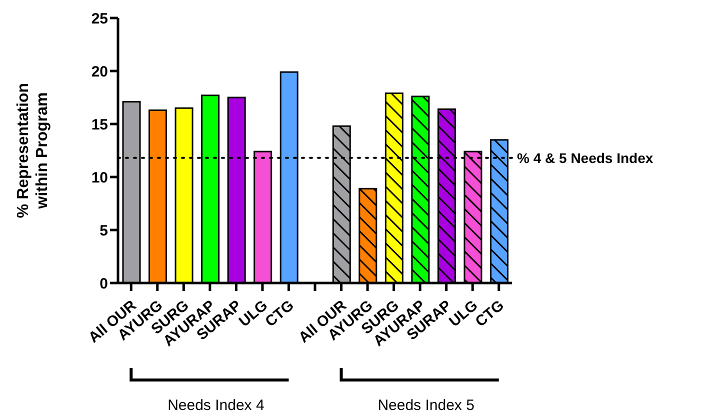  Describe the element at coordinates (99, 125) in the screenshot. I see `y-tick-label: 15` at that location.